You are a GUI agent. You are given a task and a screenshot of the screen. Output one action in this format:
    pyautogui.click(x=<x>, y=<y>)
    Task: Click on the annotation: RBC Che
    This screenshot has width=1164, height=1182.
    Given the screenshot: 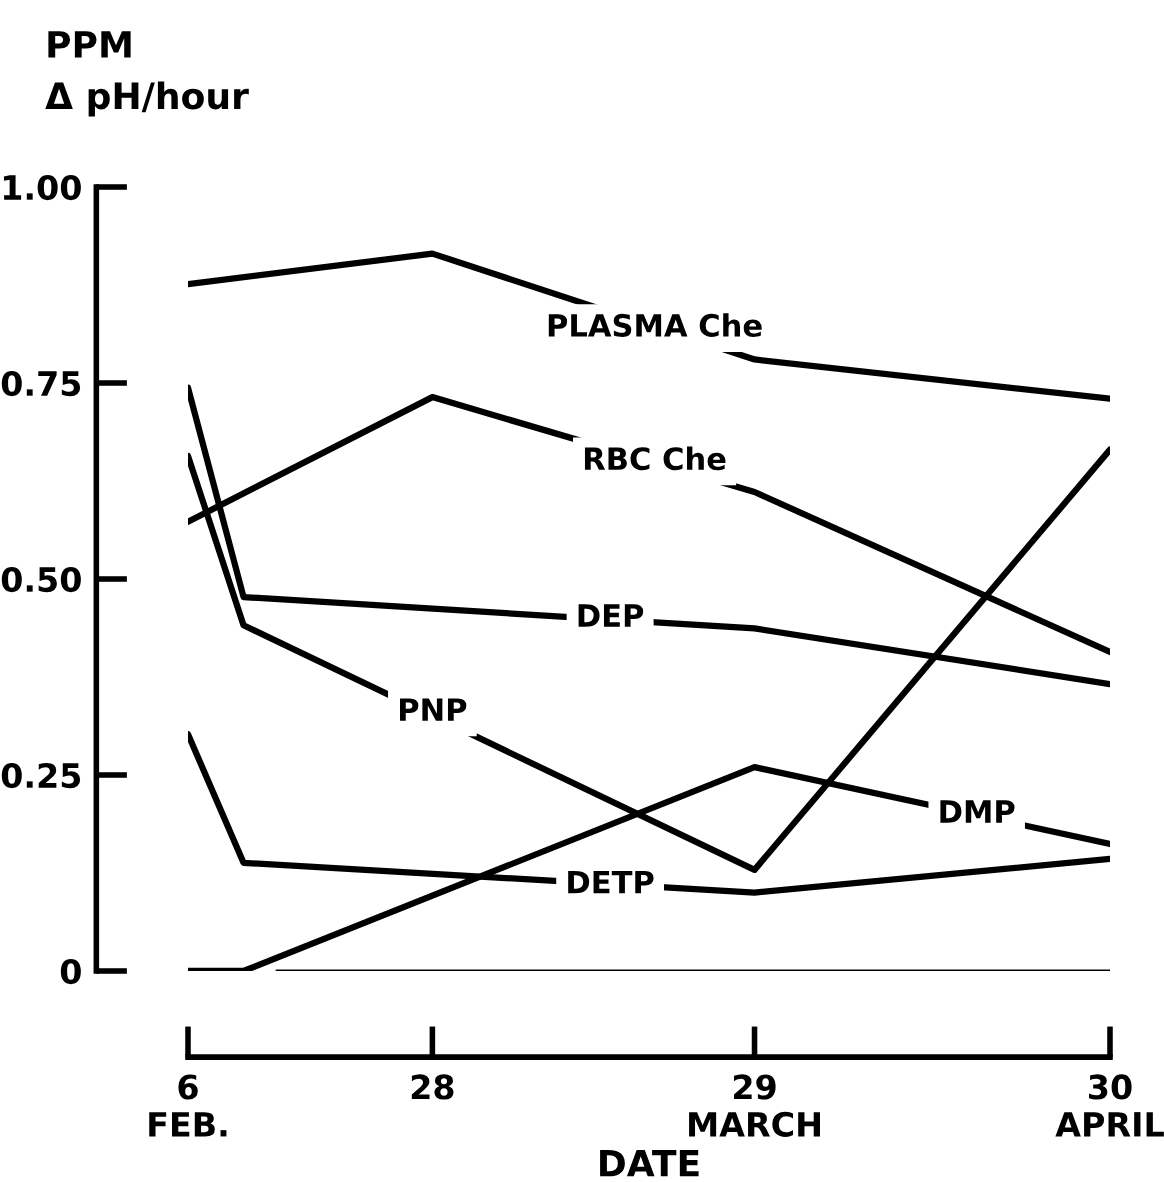 What is the action you would take?
    pyautogui.click(x=655, y=458)
    